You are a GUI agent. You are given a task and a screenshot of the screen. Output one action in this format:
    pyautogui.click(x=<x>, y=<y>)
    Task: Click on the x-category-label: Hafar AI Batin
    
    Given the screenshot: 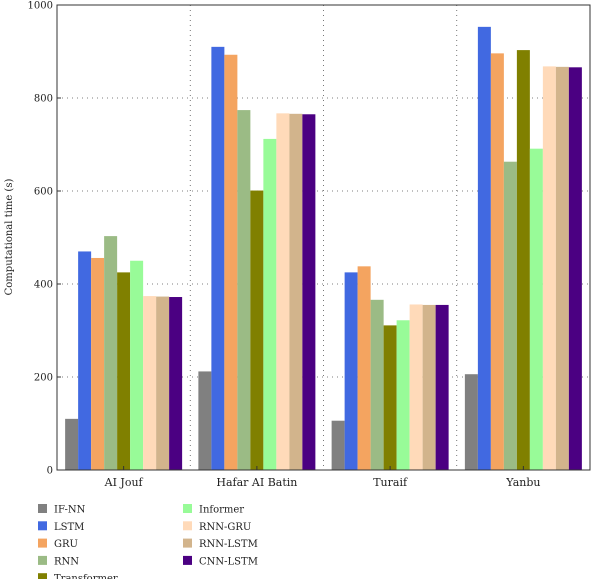 What is the action you would take?
    pyautogui.click(x=256, y=482)
    